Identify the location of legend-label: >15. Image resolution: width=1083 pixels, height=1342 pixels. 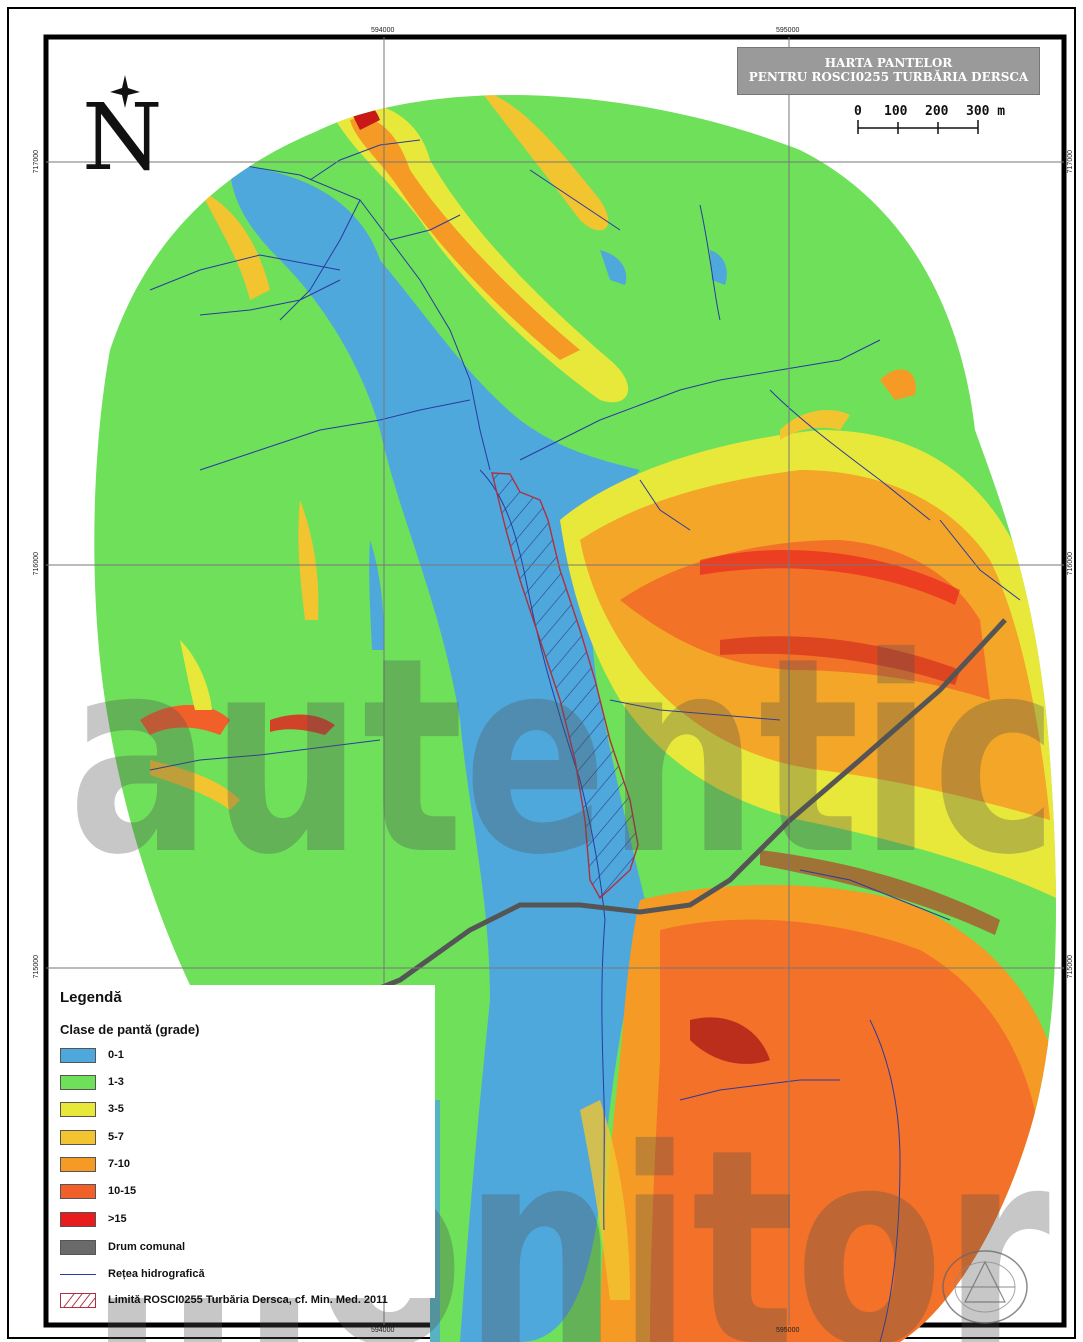
(117, 1219).